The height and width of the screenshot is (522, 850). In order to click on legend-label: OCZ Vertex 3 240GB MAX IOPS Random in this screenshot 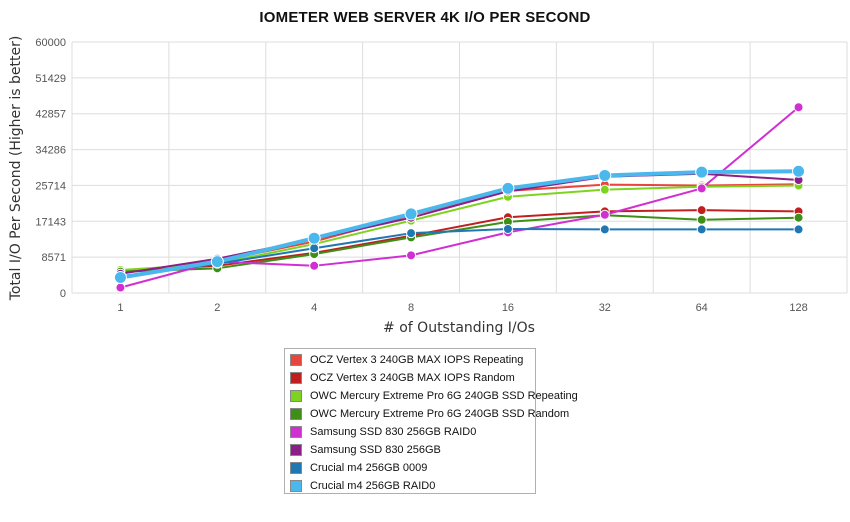, I will do `click(412, 378)`.